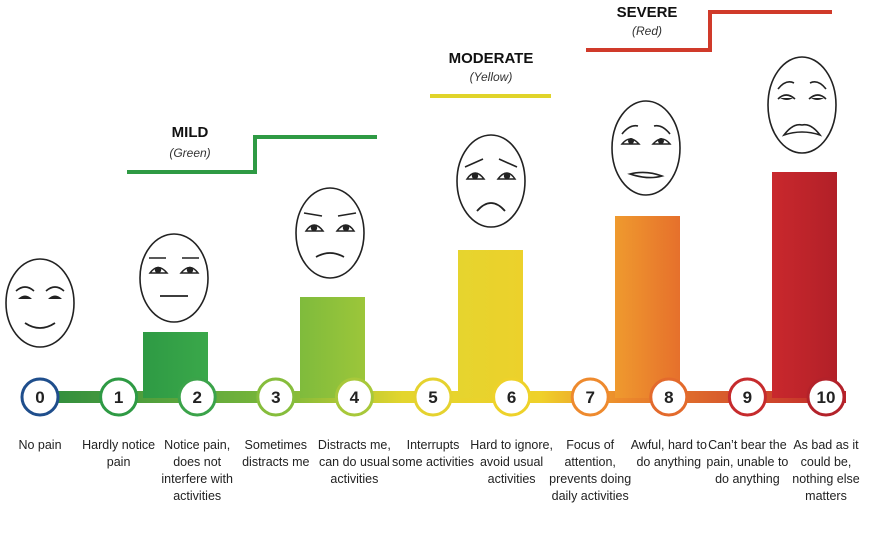  What do you see at coordinates (433, 453) in the screenshot?
I see `level-description: Interrupts some activities` at bounding box center [433, 453].